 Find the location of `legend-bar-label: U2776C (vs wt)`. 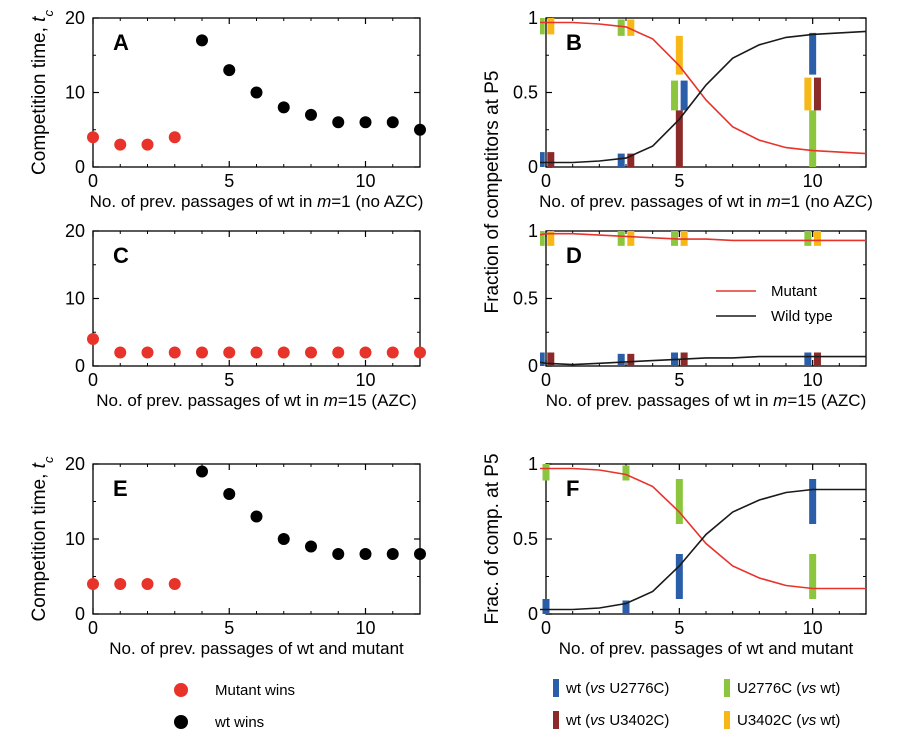

legend-bar-label: U2776C (vs wt) is located at coordinates (788, 688).